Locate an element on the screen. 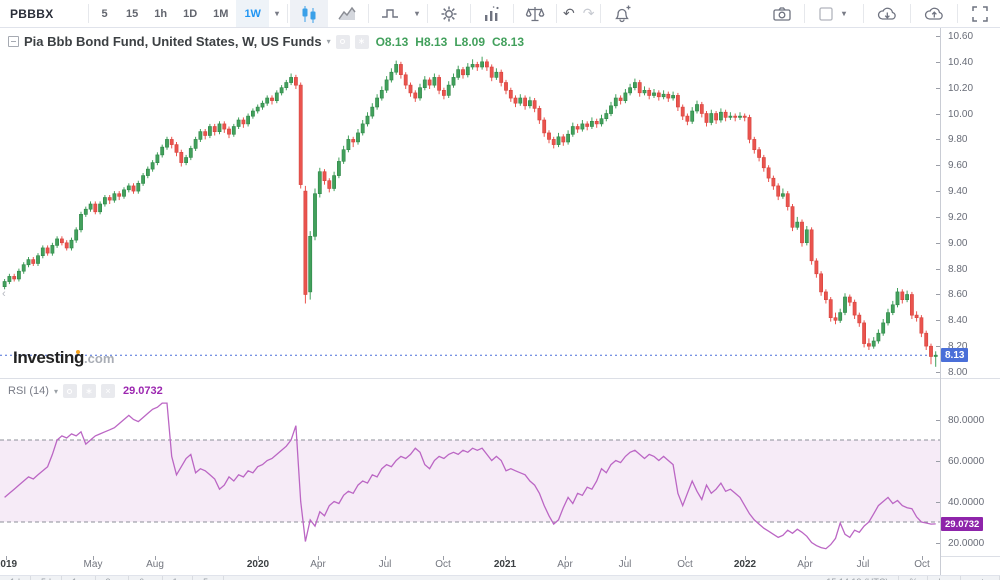 This screenshot has width=1000, height=580. interval-dropdown-caret: ▾ is located at coordinates (276, 13).